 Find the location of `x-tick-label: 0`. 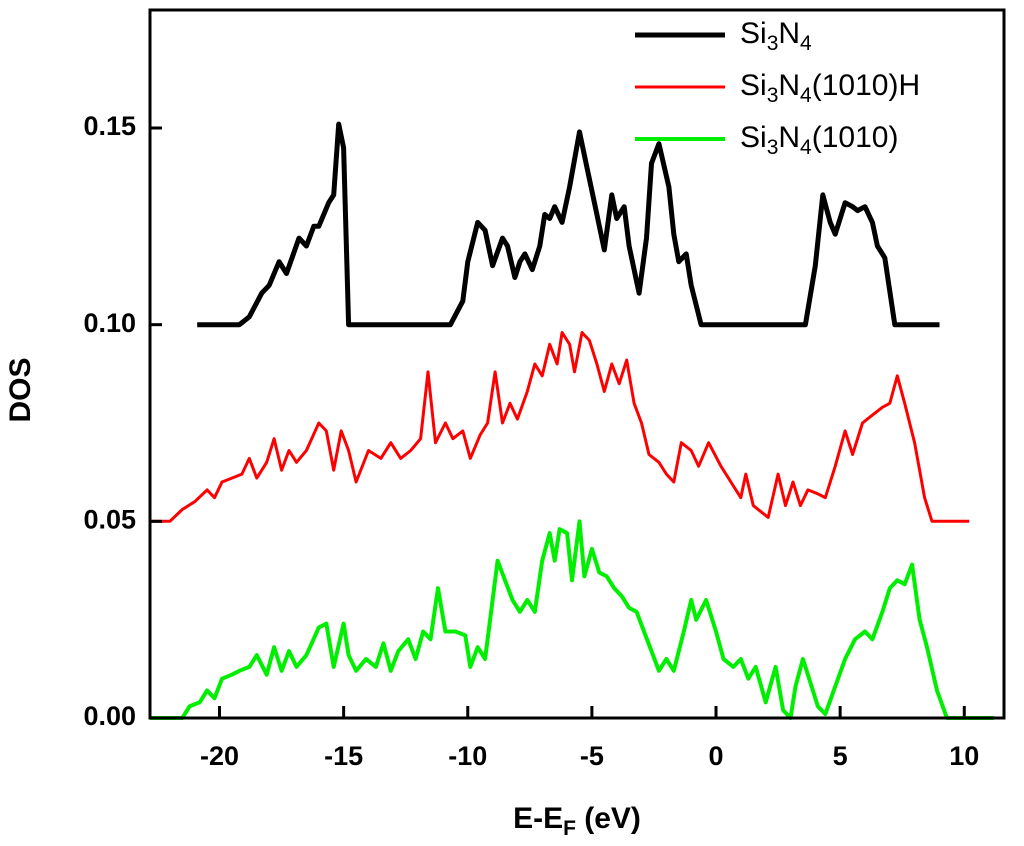

x-tick-label: 0 is located at coordinates (716, 756).